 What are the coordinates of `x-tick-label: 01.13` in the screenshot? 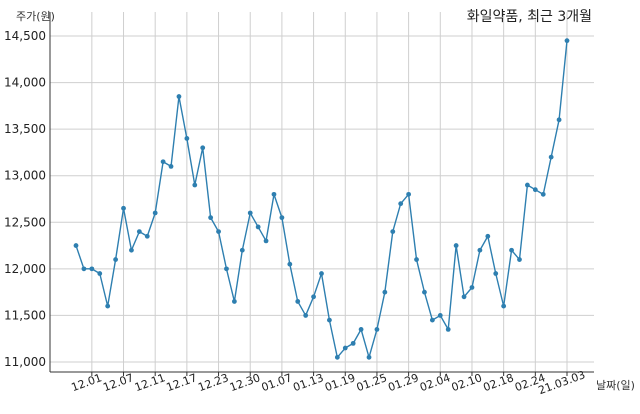 It's located at (308, 382).